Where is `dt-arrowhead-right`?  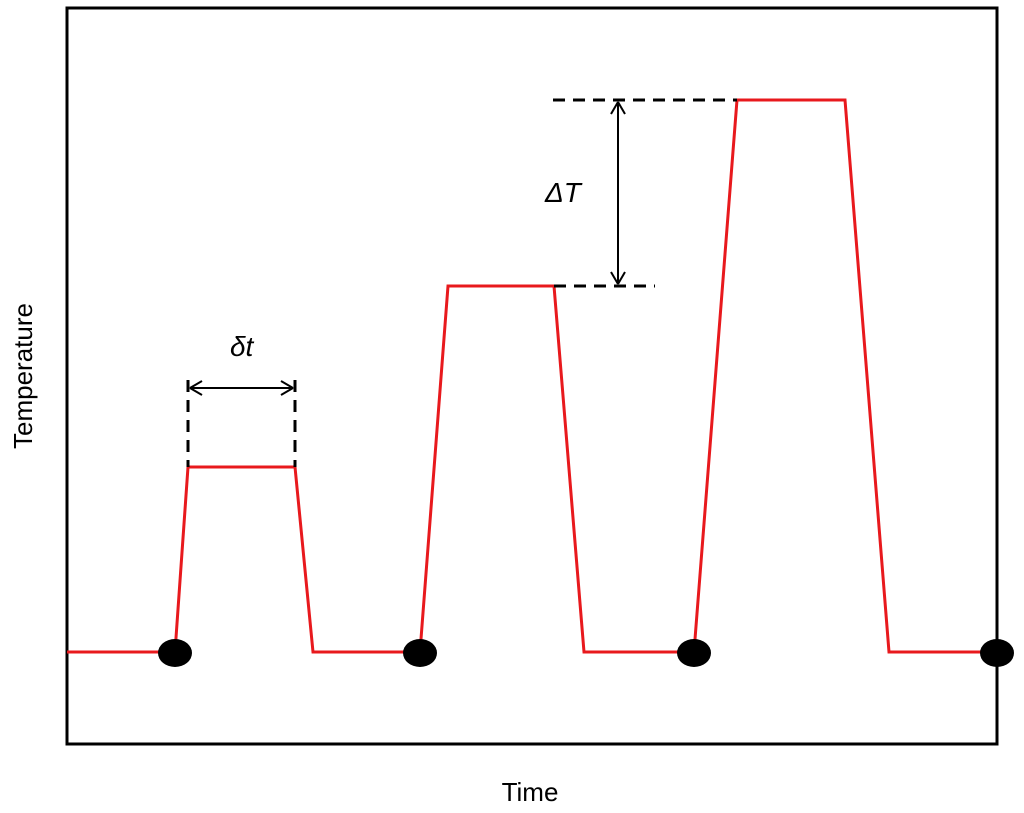
dt-arrowhead-right is located at coordinates (287, 388).